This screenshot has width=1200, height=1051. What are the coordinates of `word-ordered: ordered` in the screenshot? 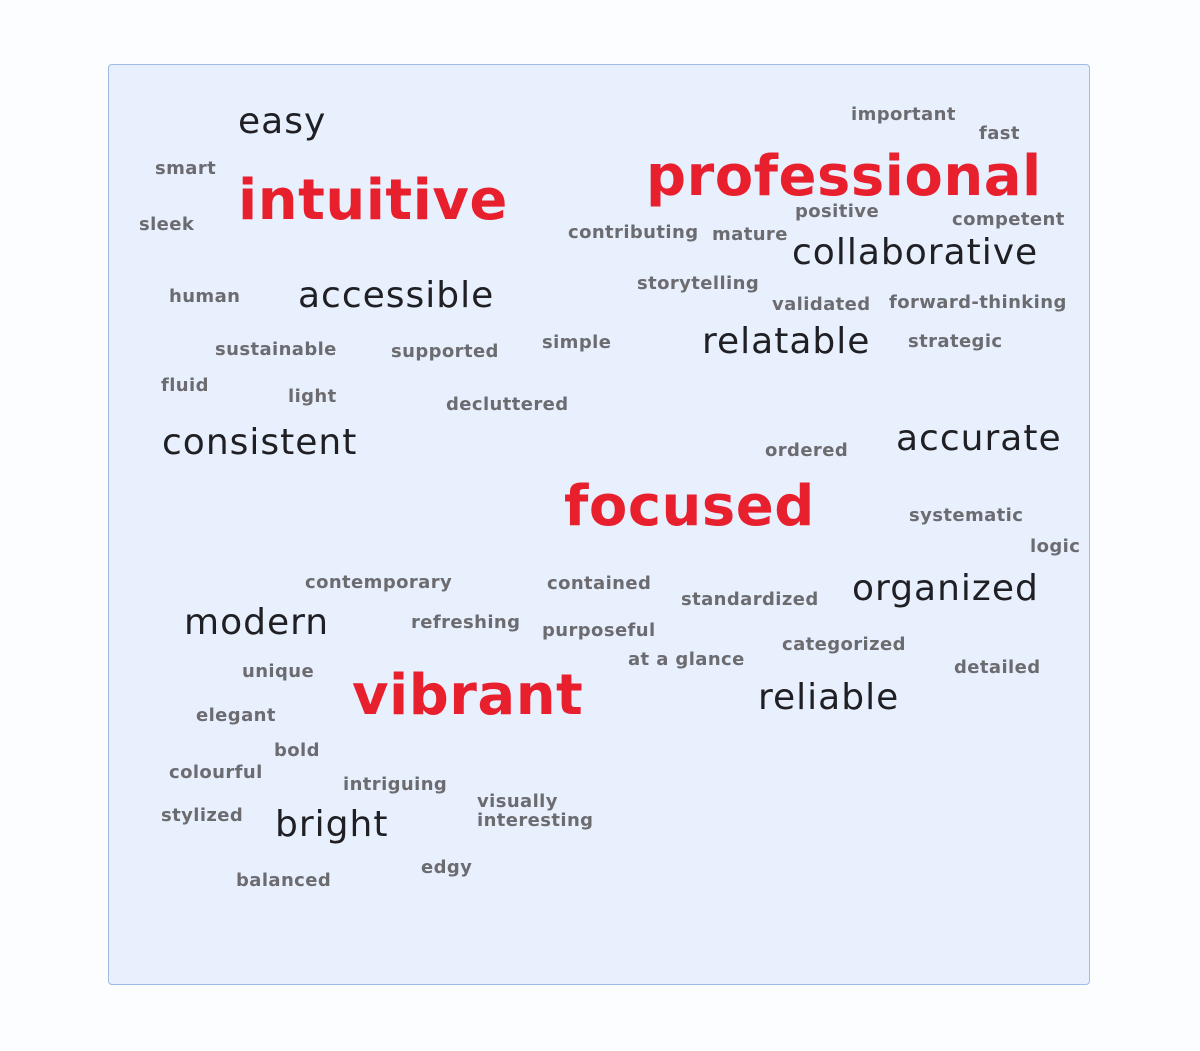 It's located at (807, 450).